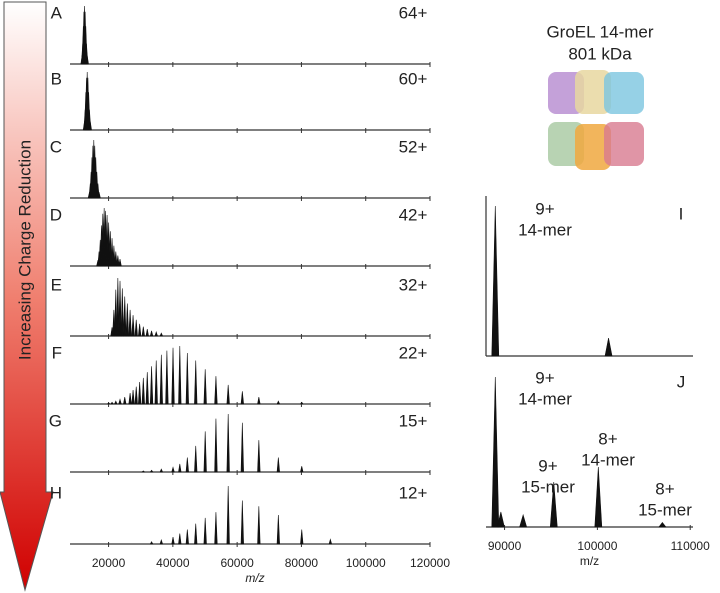 The image size is (720, 593). Describe the element at coordinates (56, 284) in the screenshot. I see `panel-label: E` at that location.